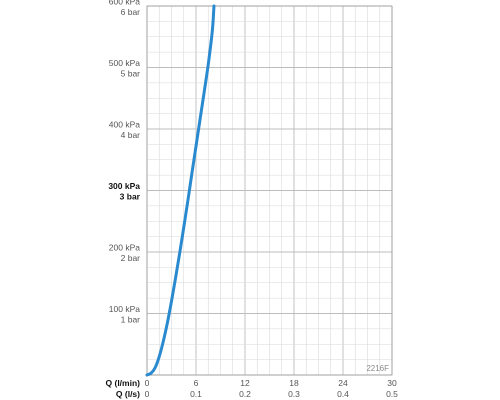  I want to click on y-tick-label-kpa: 400 kPa, so click(124, 125).